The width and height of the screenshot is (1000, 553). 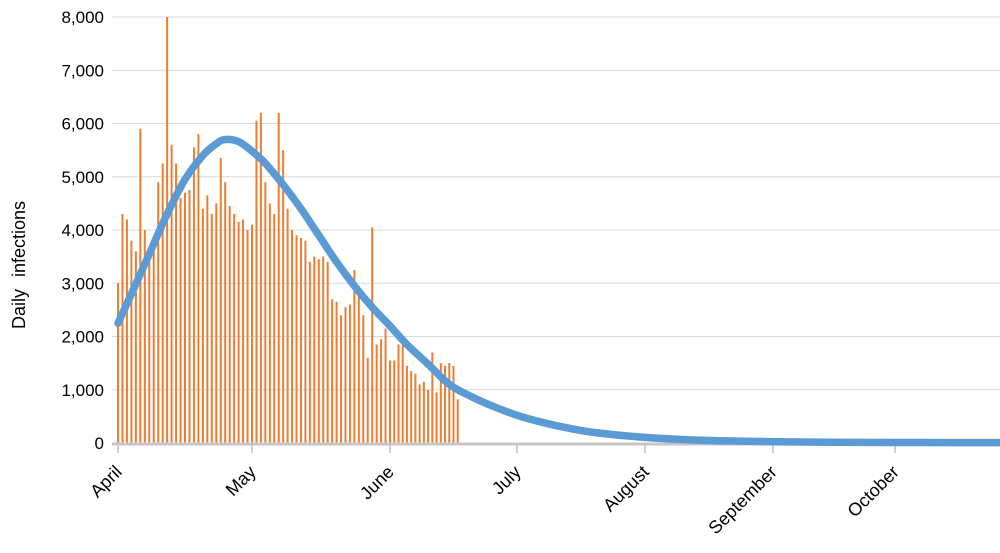 What do you see at coordinates (494, 500) in the screenshot?
I see `x-axis-tick-labels: April May June July August September October` at bounding box center [494, 500].